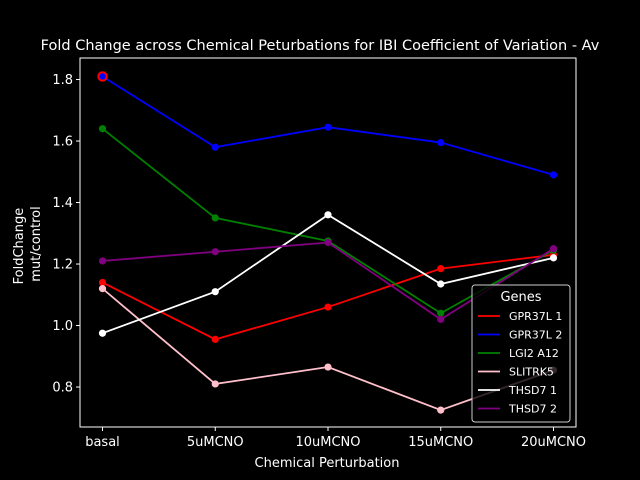 The image size is (640, 480). I want to click on y-tick-label: 1.0, so click(62, 326).